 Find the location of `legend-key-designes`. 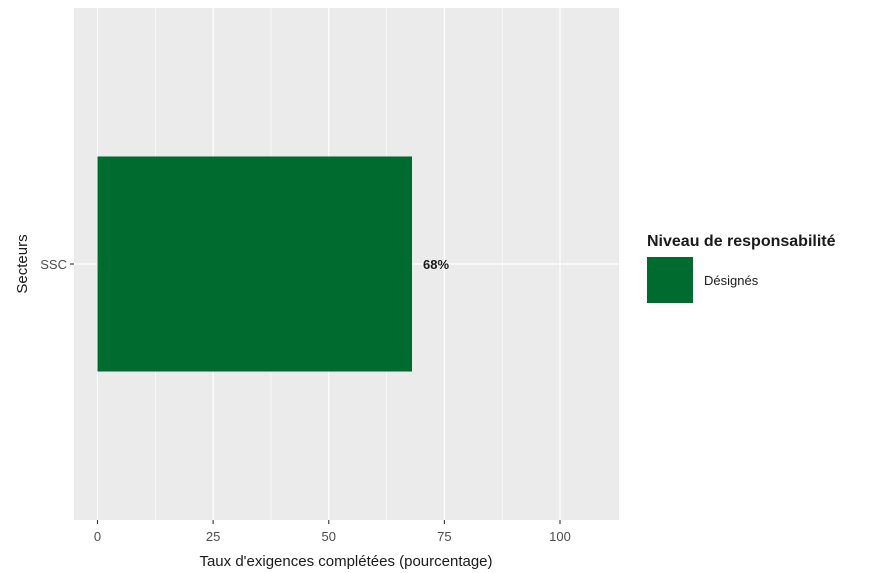

legend-key-designes is located at coordinates (670, 280).